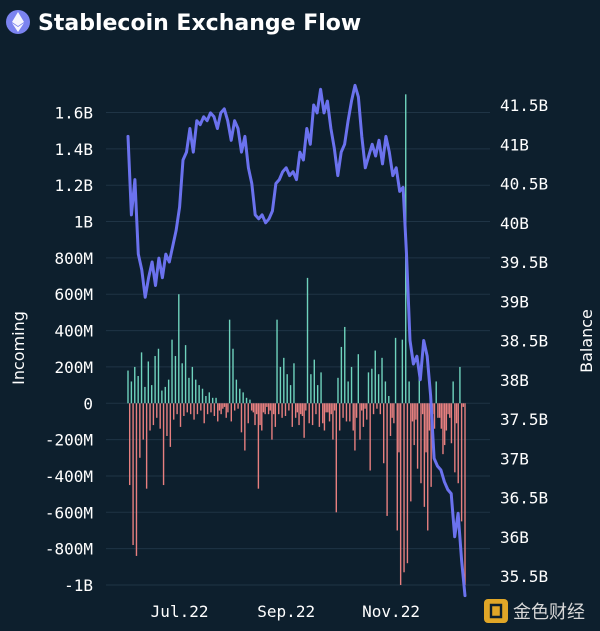 This screenshot has width=600, height=631. Describe the element at coordinates (524, 105) in the screenshot. I see `right-tick-label: 41.5B` at that location.